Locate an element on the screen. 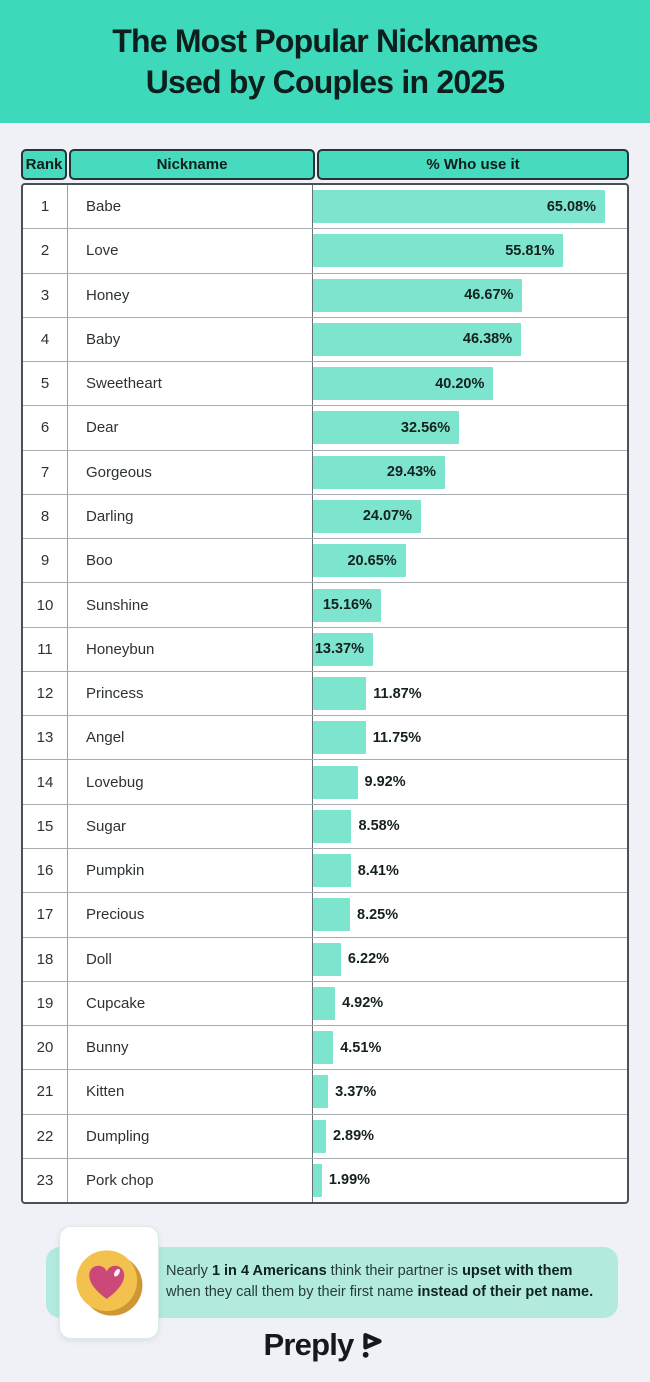 The image size is (650, 1382). value-label: 4.92% is located at coordinates (363, 1003).